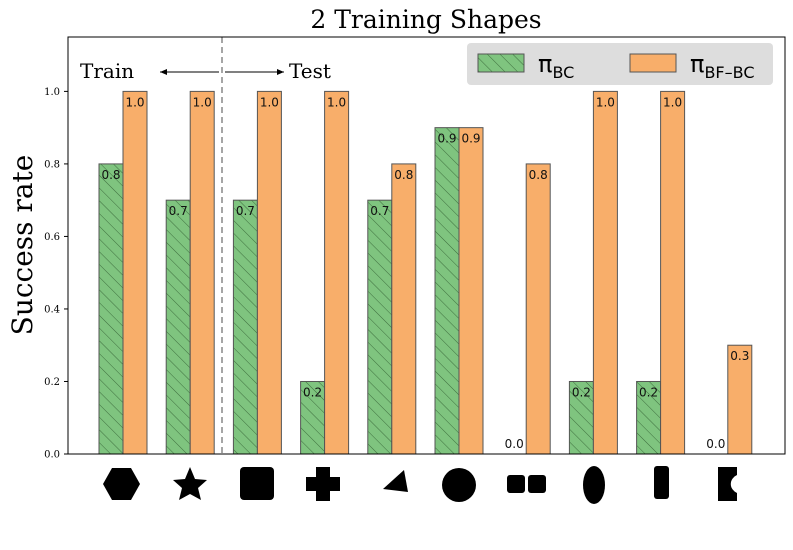 This screenshot has height=550, width=793. What do you see at coordinates (163, 72) in the screenshot?
I see `train-arrow-head` at bounding box center [163, 72].